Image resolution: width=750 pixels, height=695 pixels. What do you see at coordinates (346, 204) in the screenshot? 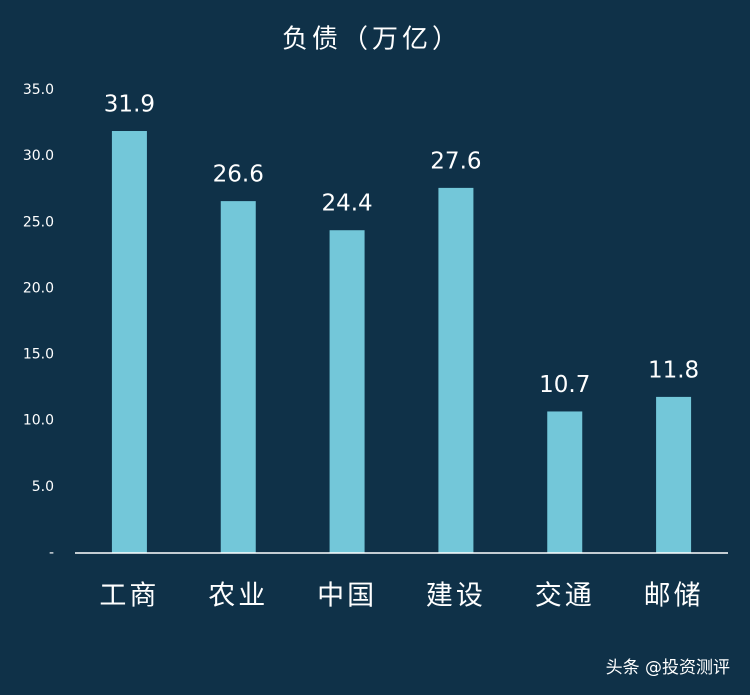
I see `data-label: 24.4` at bounding box center [346, 204].